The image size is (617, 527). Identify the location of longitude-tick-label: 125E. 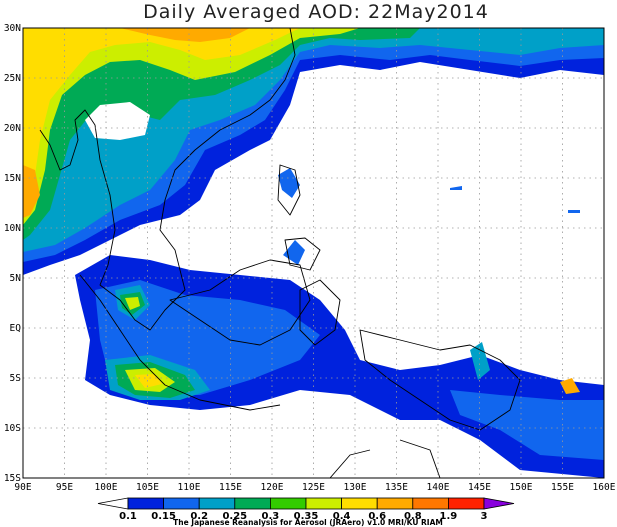
(313, 487).